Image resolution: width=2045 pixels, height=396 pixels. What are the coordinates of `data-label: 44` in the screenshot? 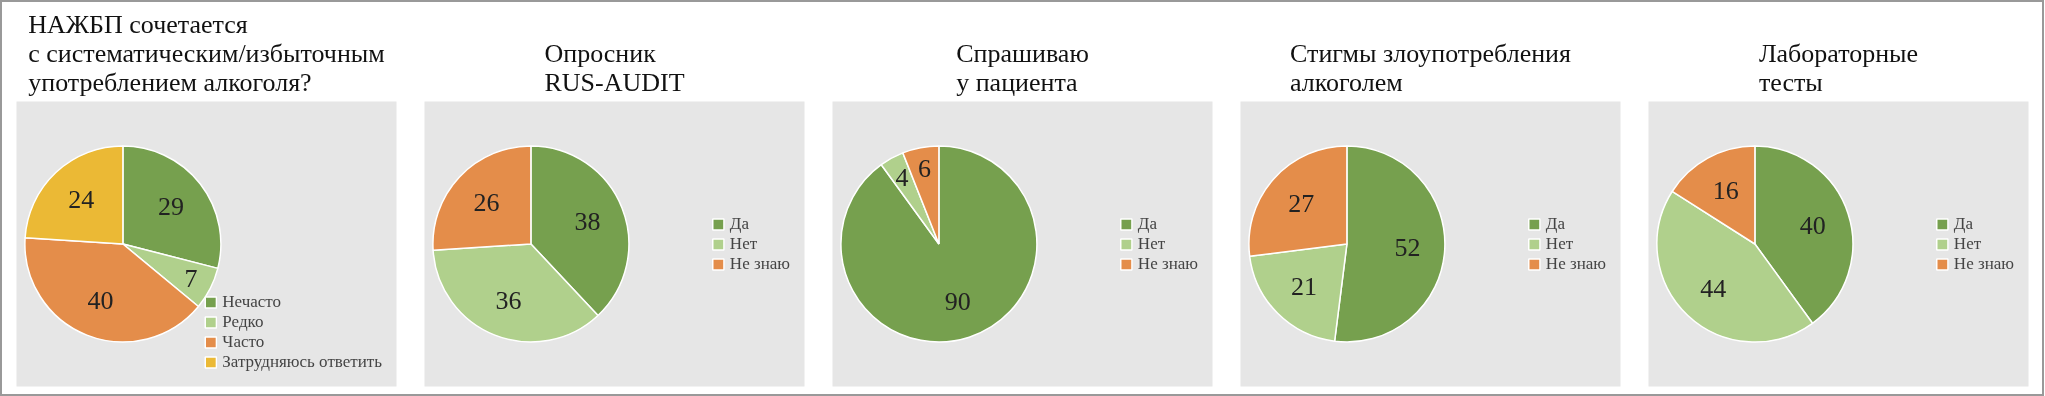 It's located at (1713, 288).